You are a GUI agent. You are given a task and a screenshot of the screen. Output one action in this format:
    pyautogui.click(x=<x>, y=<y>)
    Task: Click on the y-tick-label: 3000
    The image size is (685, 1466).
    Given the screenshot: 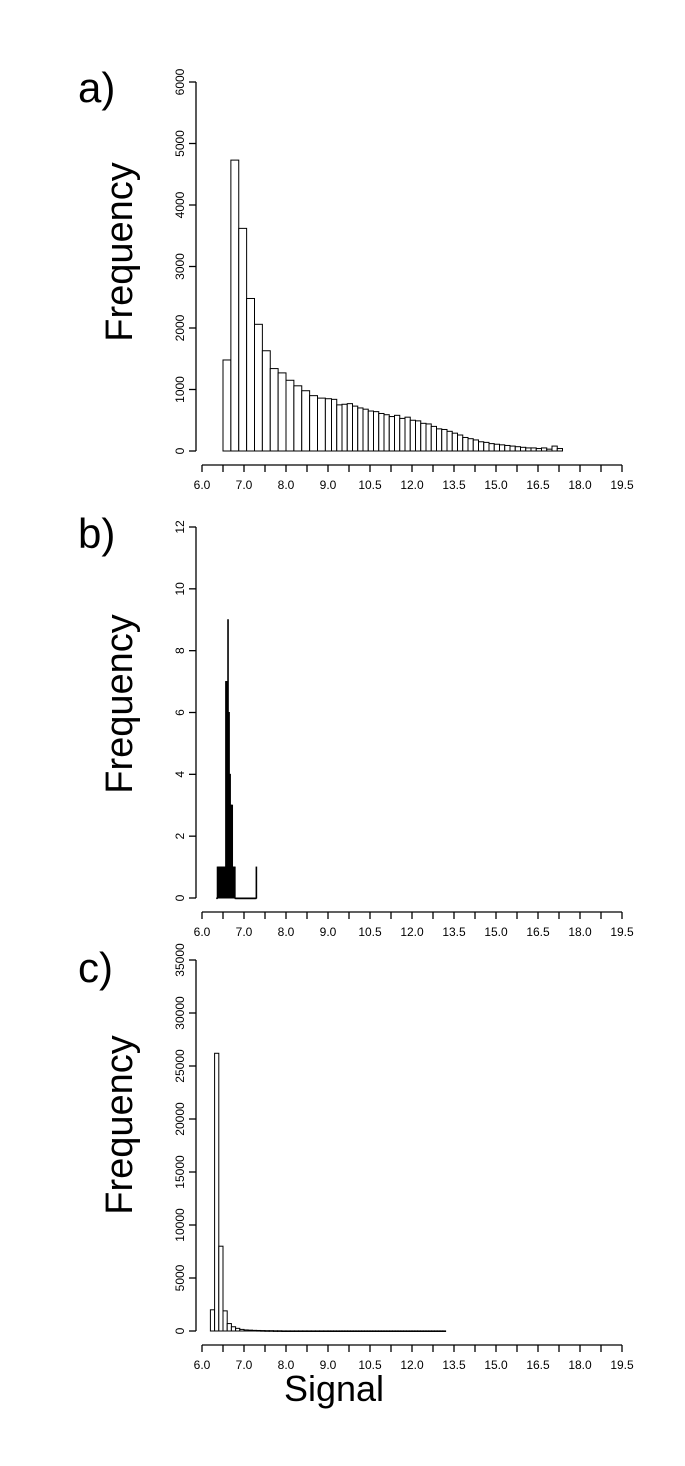 What is the action you would take?
    pyautogui.click(x=180, y=266)
    